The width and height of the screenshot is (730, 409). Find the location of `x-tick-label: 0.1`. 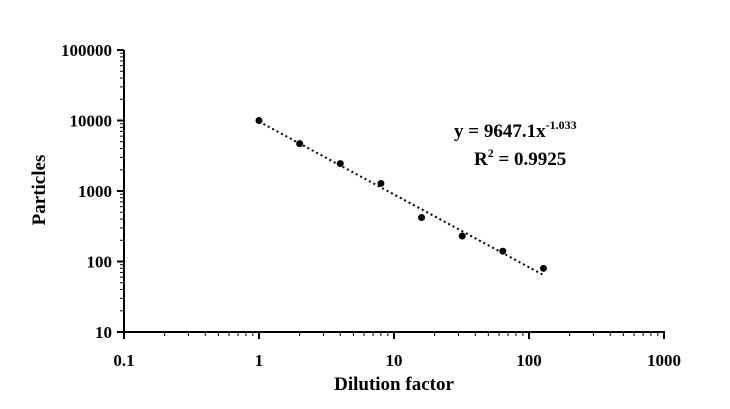

x-tick-label: 0.1 is located at coordinates (123, 360).